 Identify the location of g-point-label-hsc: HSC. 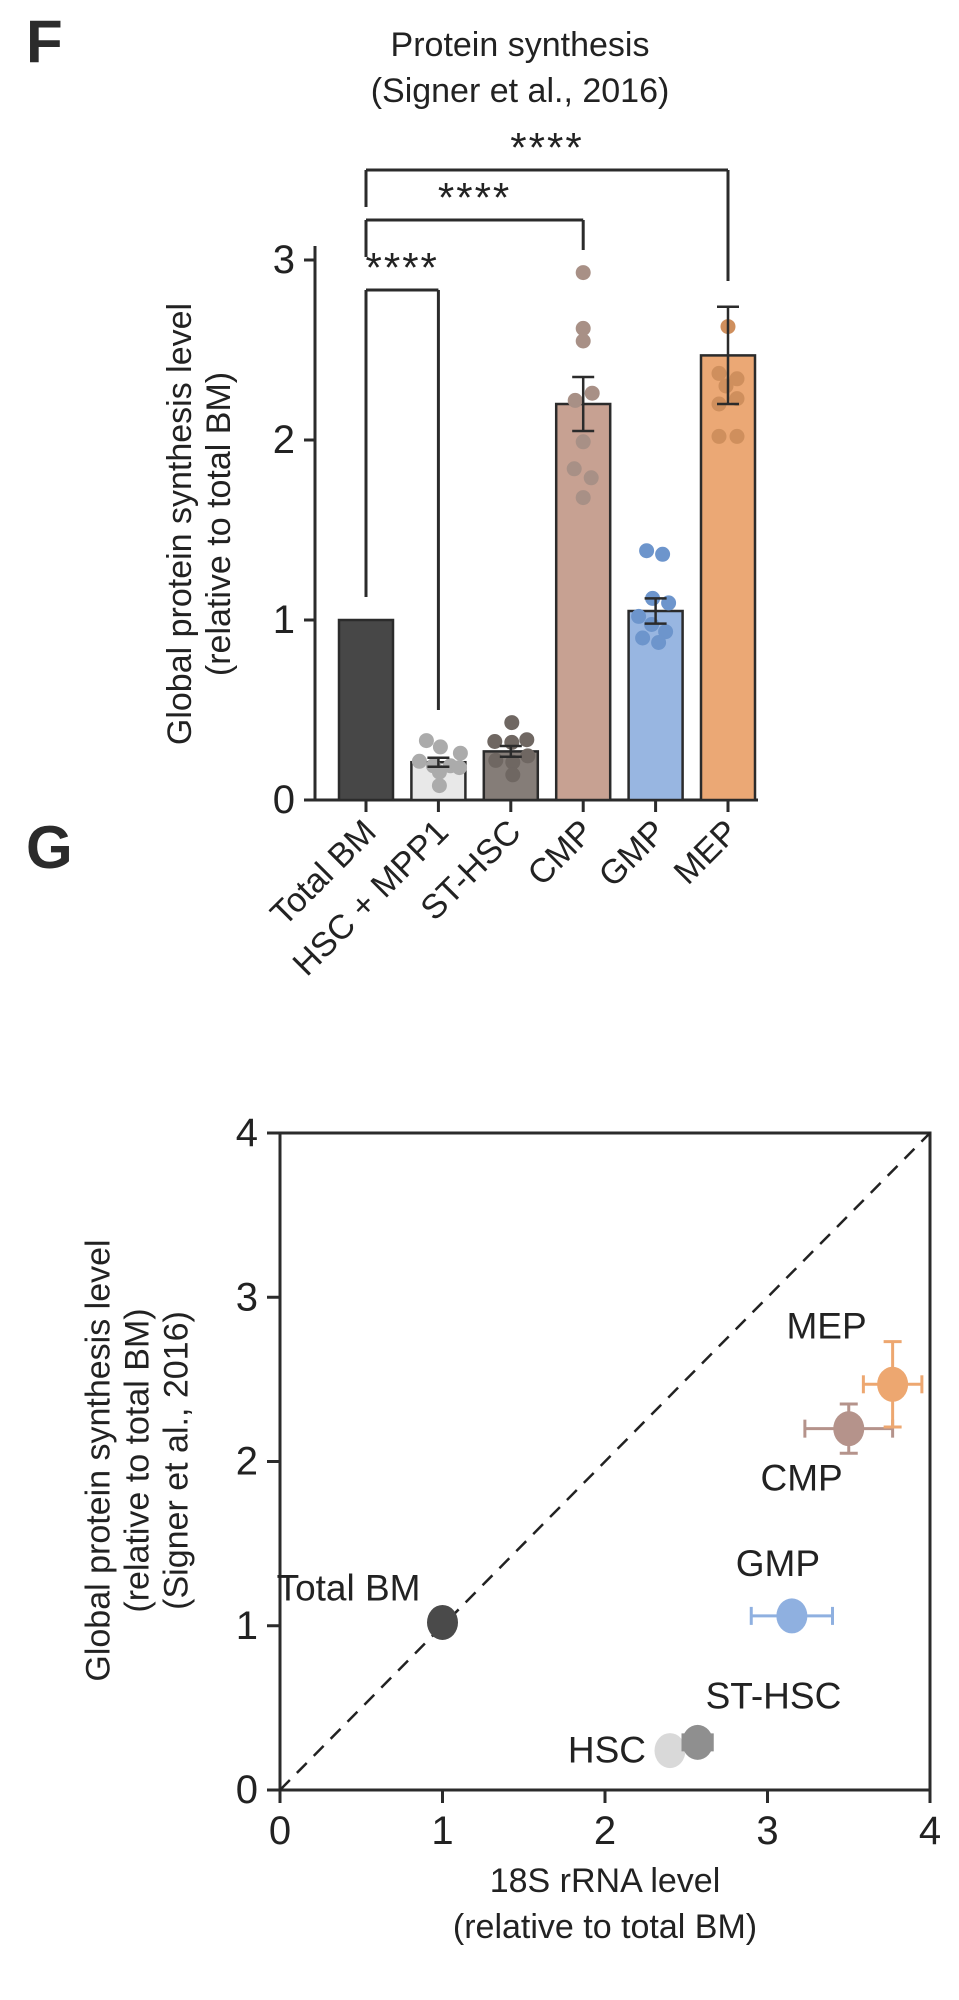
(607, 1750).